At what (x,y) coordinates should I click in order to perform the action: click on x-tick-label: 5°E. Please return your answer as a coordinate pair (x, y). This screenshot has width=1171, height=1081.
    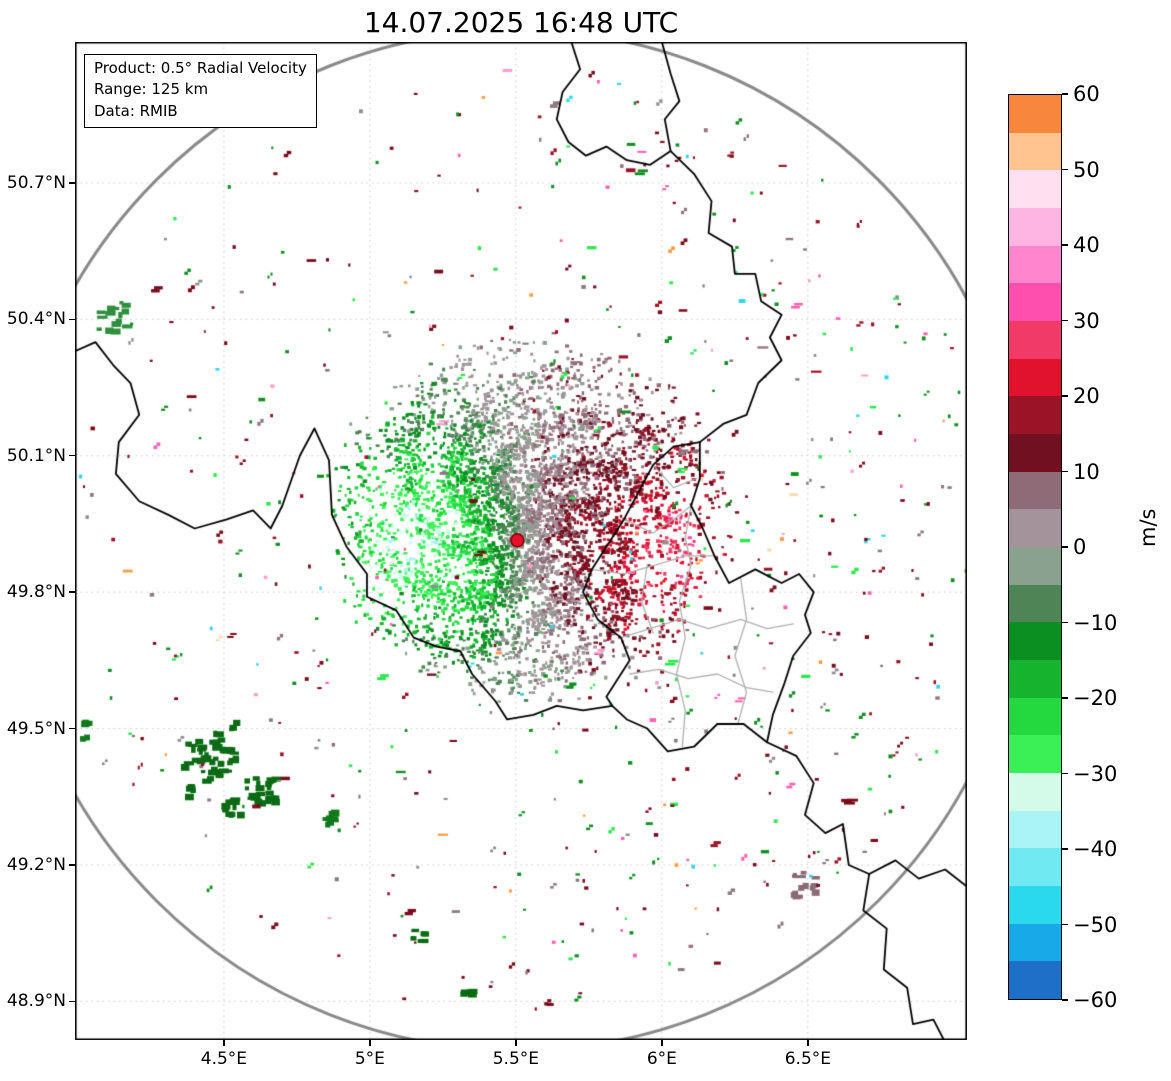
    Looking at the image, I should click on (369, 1059).